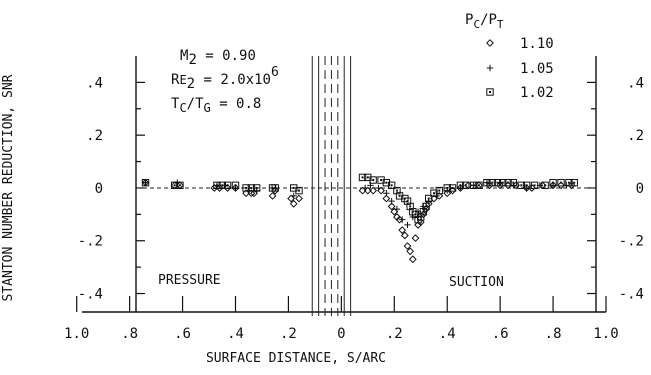  Describe the element at coordinates (341, 334) in the screenshot. I see `x-tick-label: 0` at that location.